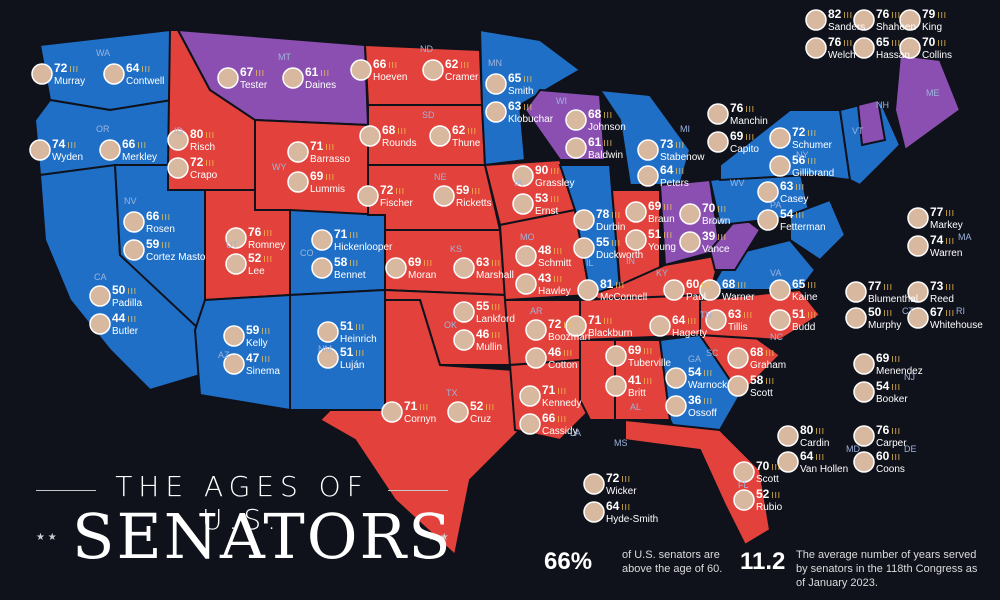 The height and width of the screenshot is (600, 1000). I want to click on senator-label: 72 III Boozman, so click(569, 330).